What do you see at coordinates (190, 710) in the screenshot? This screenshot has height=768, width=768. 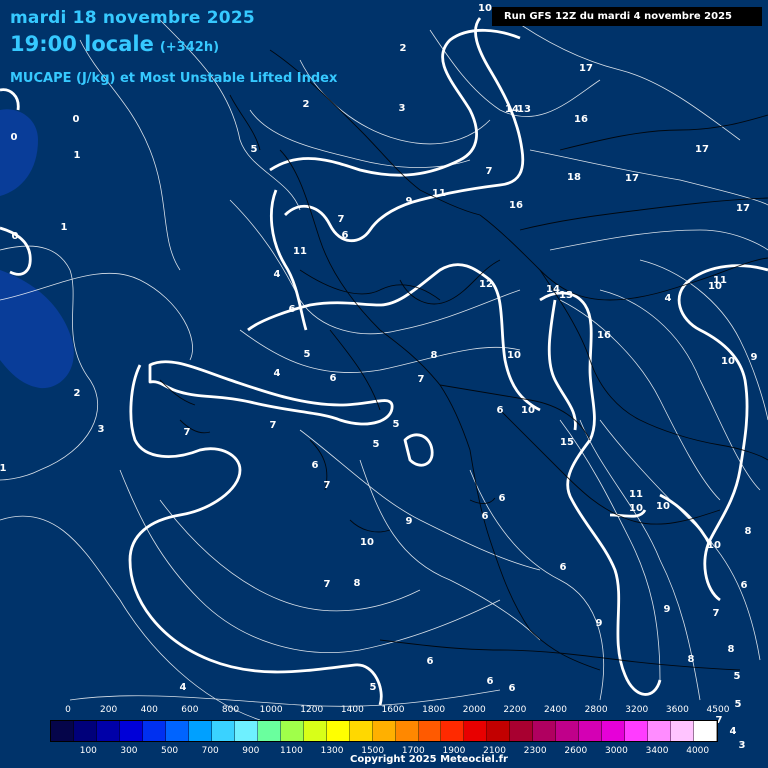 I see `legend-tick-label: 600` at bounding box center [190, 710].